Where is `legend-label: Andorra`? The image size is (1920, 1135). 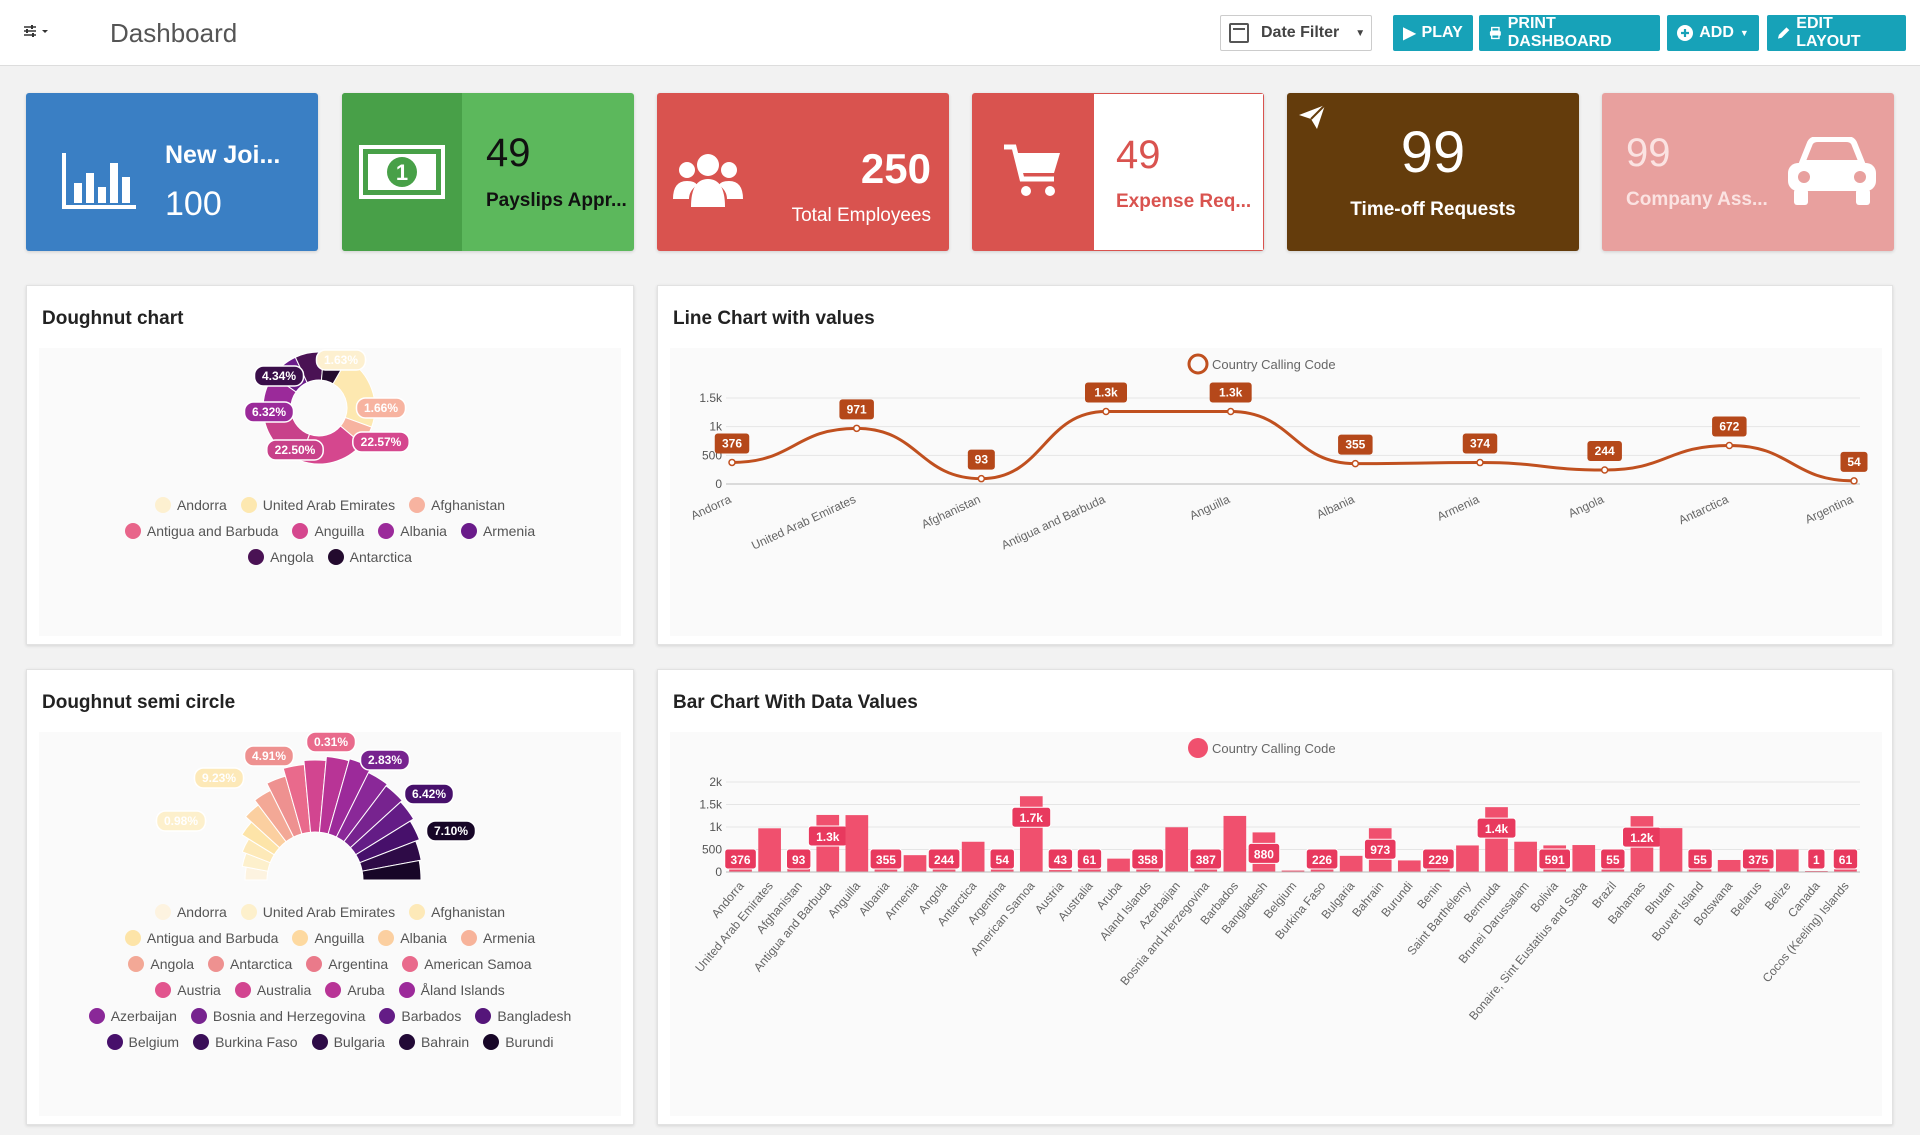 legend-label: Andorra is located at coordinates (201, 505).